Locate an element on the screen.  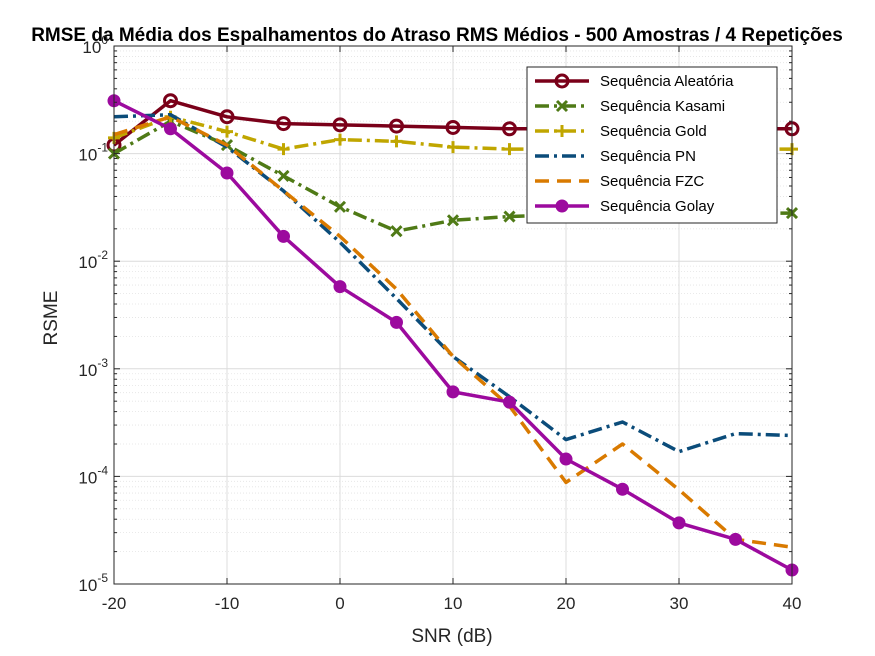
legend-label: Sequência Golay is located at coordinates (657, 206).